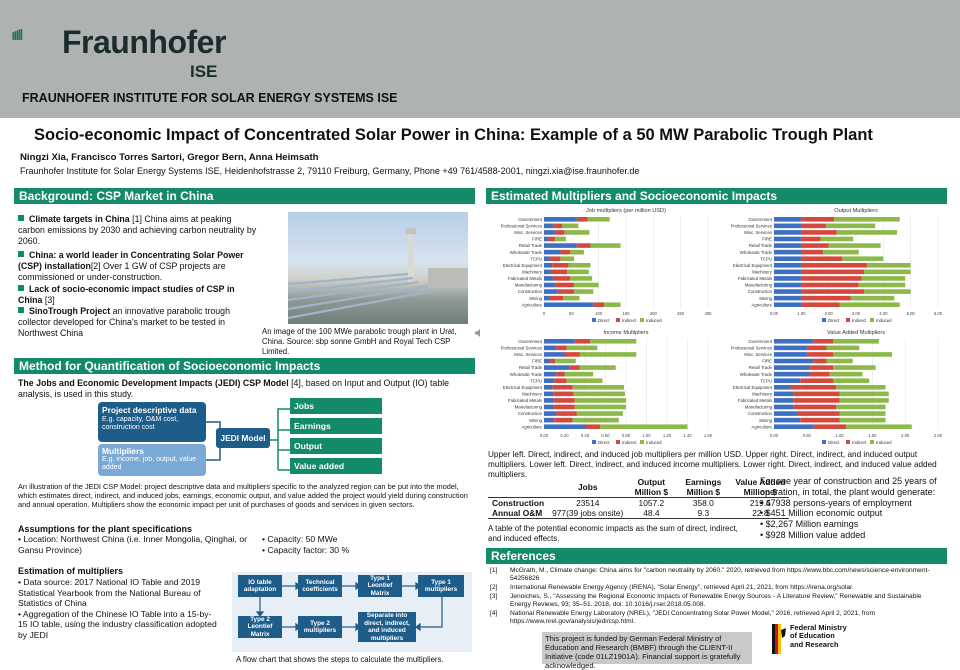  What do you see at coordinates (17, 34) in the screenshot?
I see `fraunhofer-logo-icon` at bounding box center [17, 34].